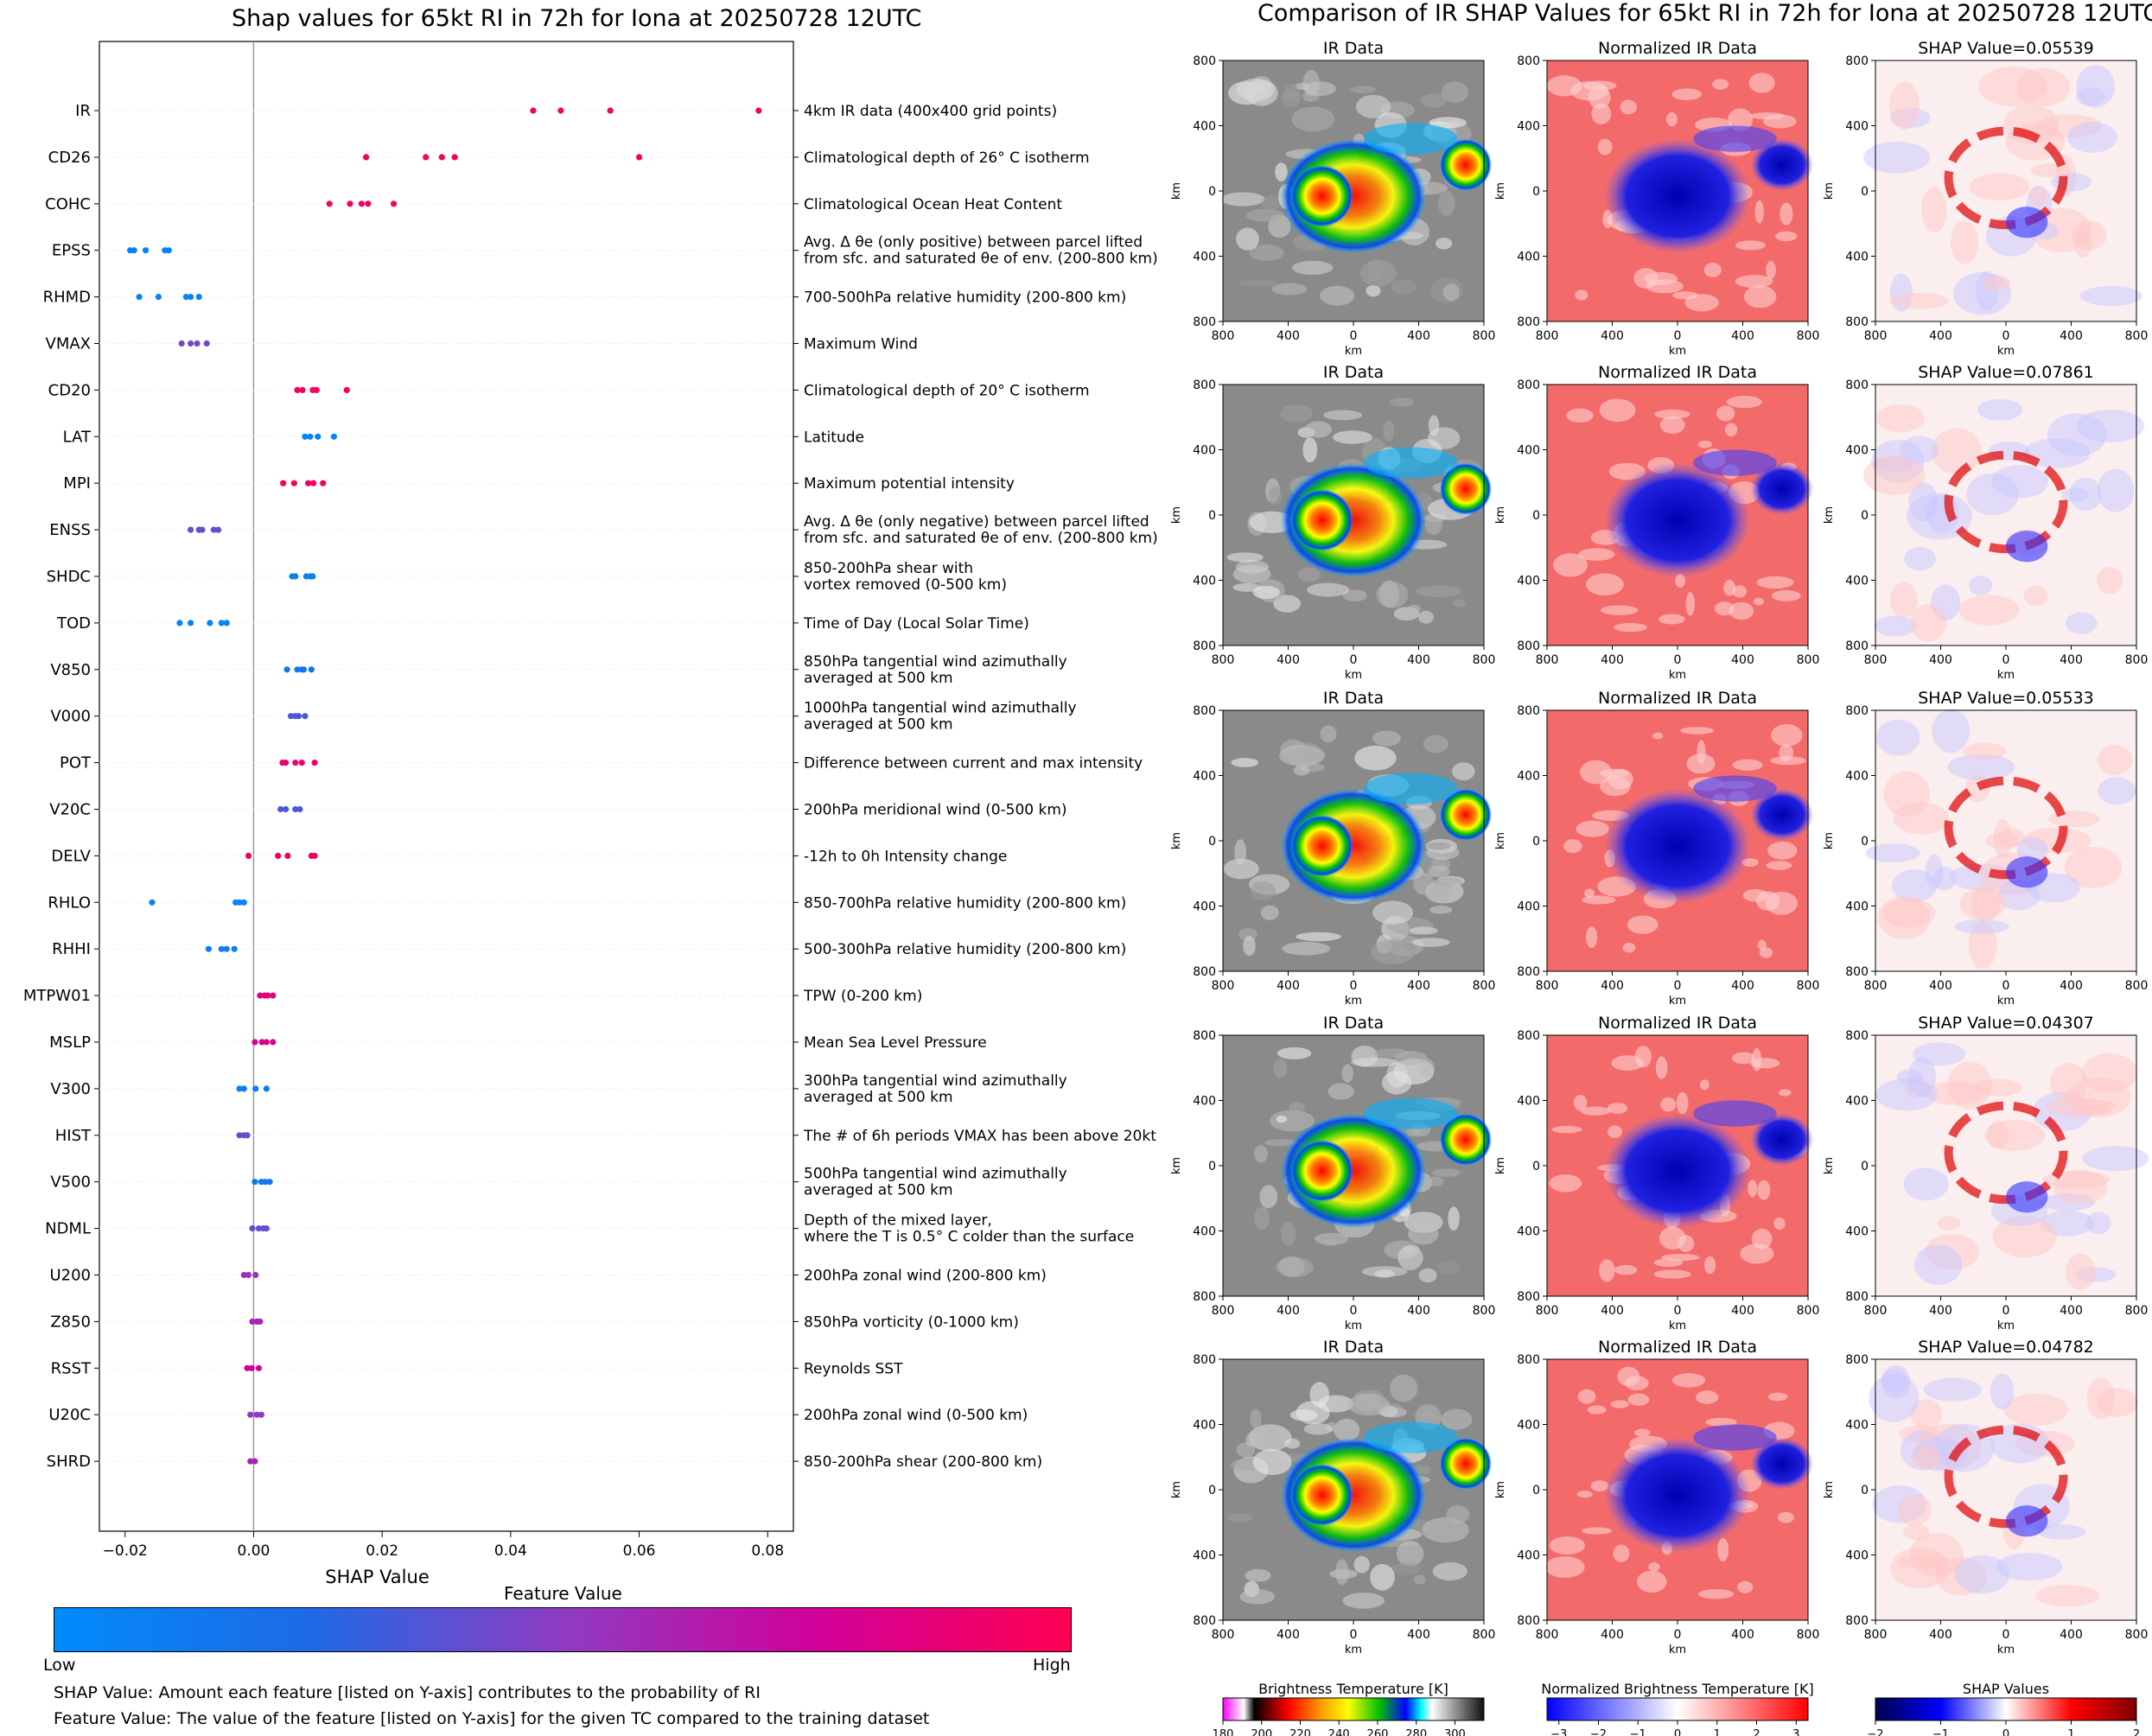 The width and height of the screenshot is (2152, 1736). What do you see at coordinates (1677, 48) in the screenshot?
I see `normalized-ir-title: Normalized IR Data` at bounding box center [1677, 48].